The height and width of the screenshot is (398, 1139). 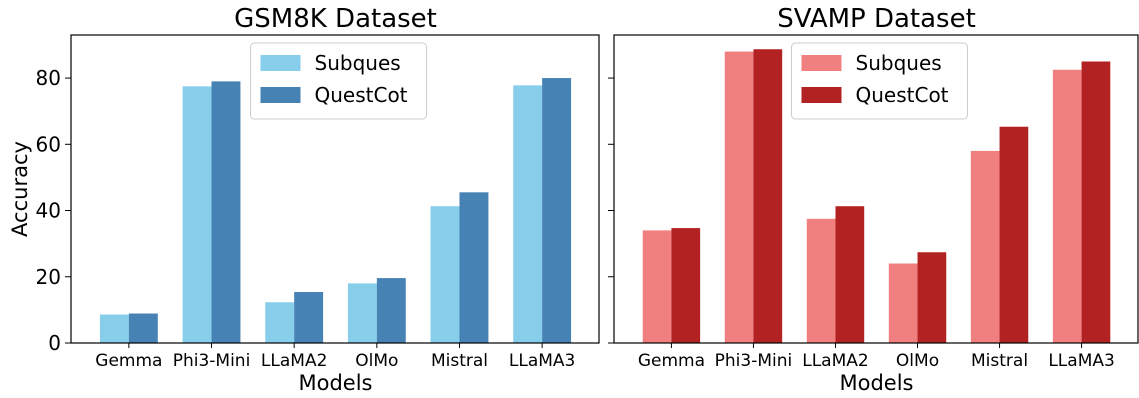 What do you see at coordinates (48, 277) in the screenshot?
I see `y-tick-label: 20` at bounding box center [48, 277].